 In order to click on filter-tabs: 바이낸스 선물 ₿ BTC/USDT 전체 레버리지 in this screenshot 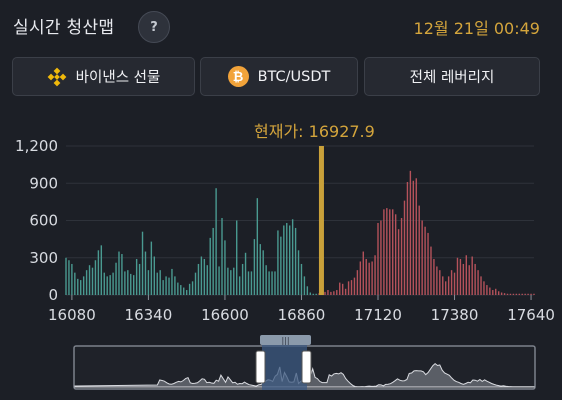, I will do `click(281, 77)`.